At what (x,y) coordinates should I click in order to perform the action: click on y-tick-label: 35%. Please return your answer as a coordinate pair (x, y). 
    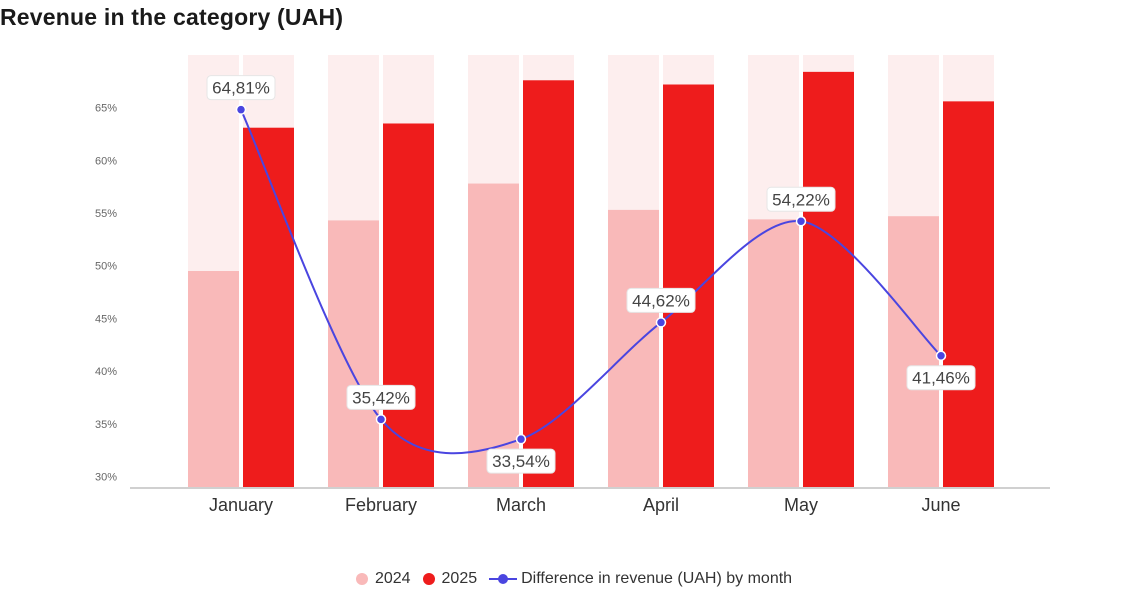
    Looking at the image, I should click on (106, 425).